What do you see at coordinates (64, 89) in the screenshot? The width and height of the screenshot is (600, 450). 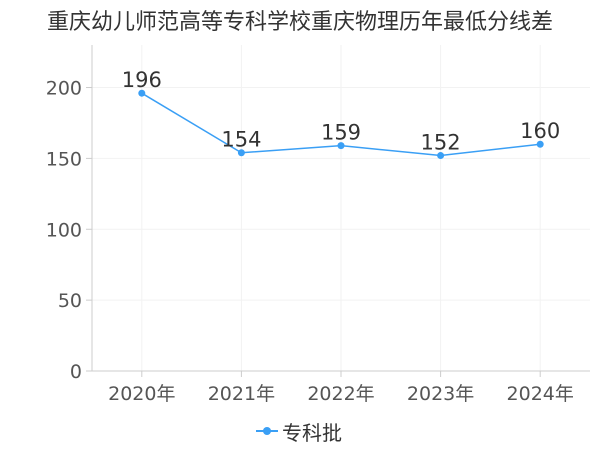 I see `y-tick-label: 200` at bounding box center [64, 89].